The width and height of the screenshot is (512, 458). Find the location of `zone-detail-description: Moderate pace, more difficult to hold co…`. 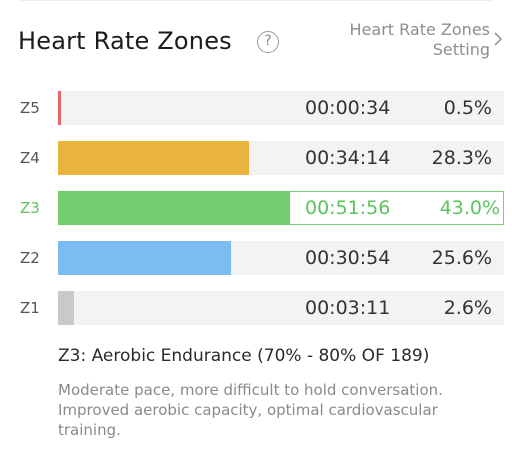

zone-detail-description: Moderate pace, more difficult to hold co… is located at coordinates (250, 410).